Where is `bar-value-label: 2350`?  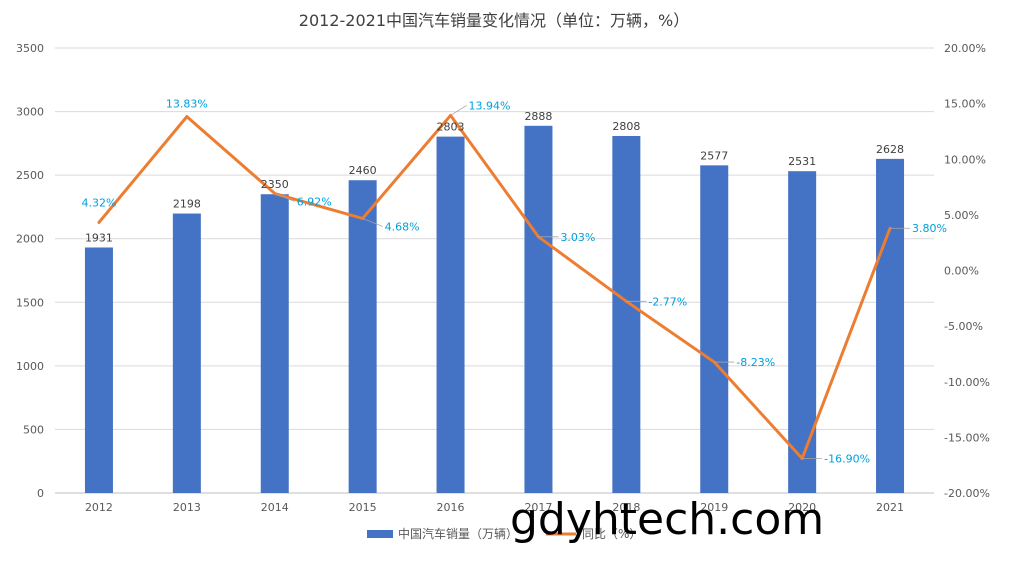 bar-value-label: 2350 is located at coordinates (275, 184).